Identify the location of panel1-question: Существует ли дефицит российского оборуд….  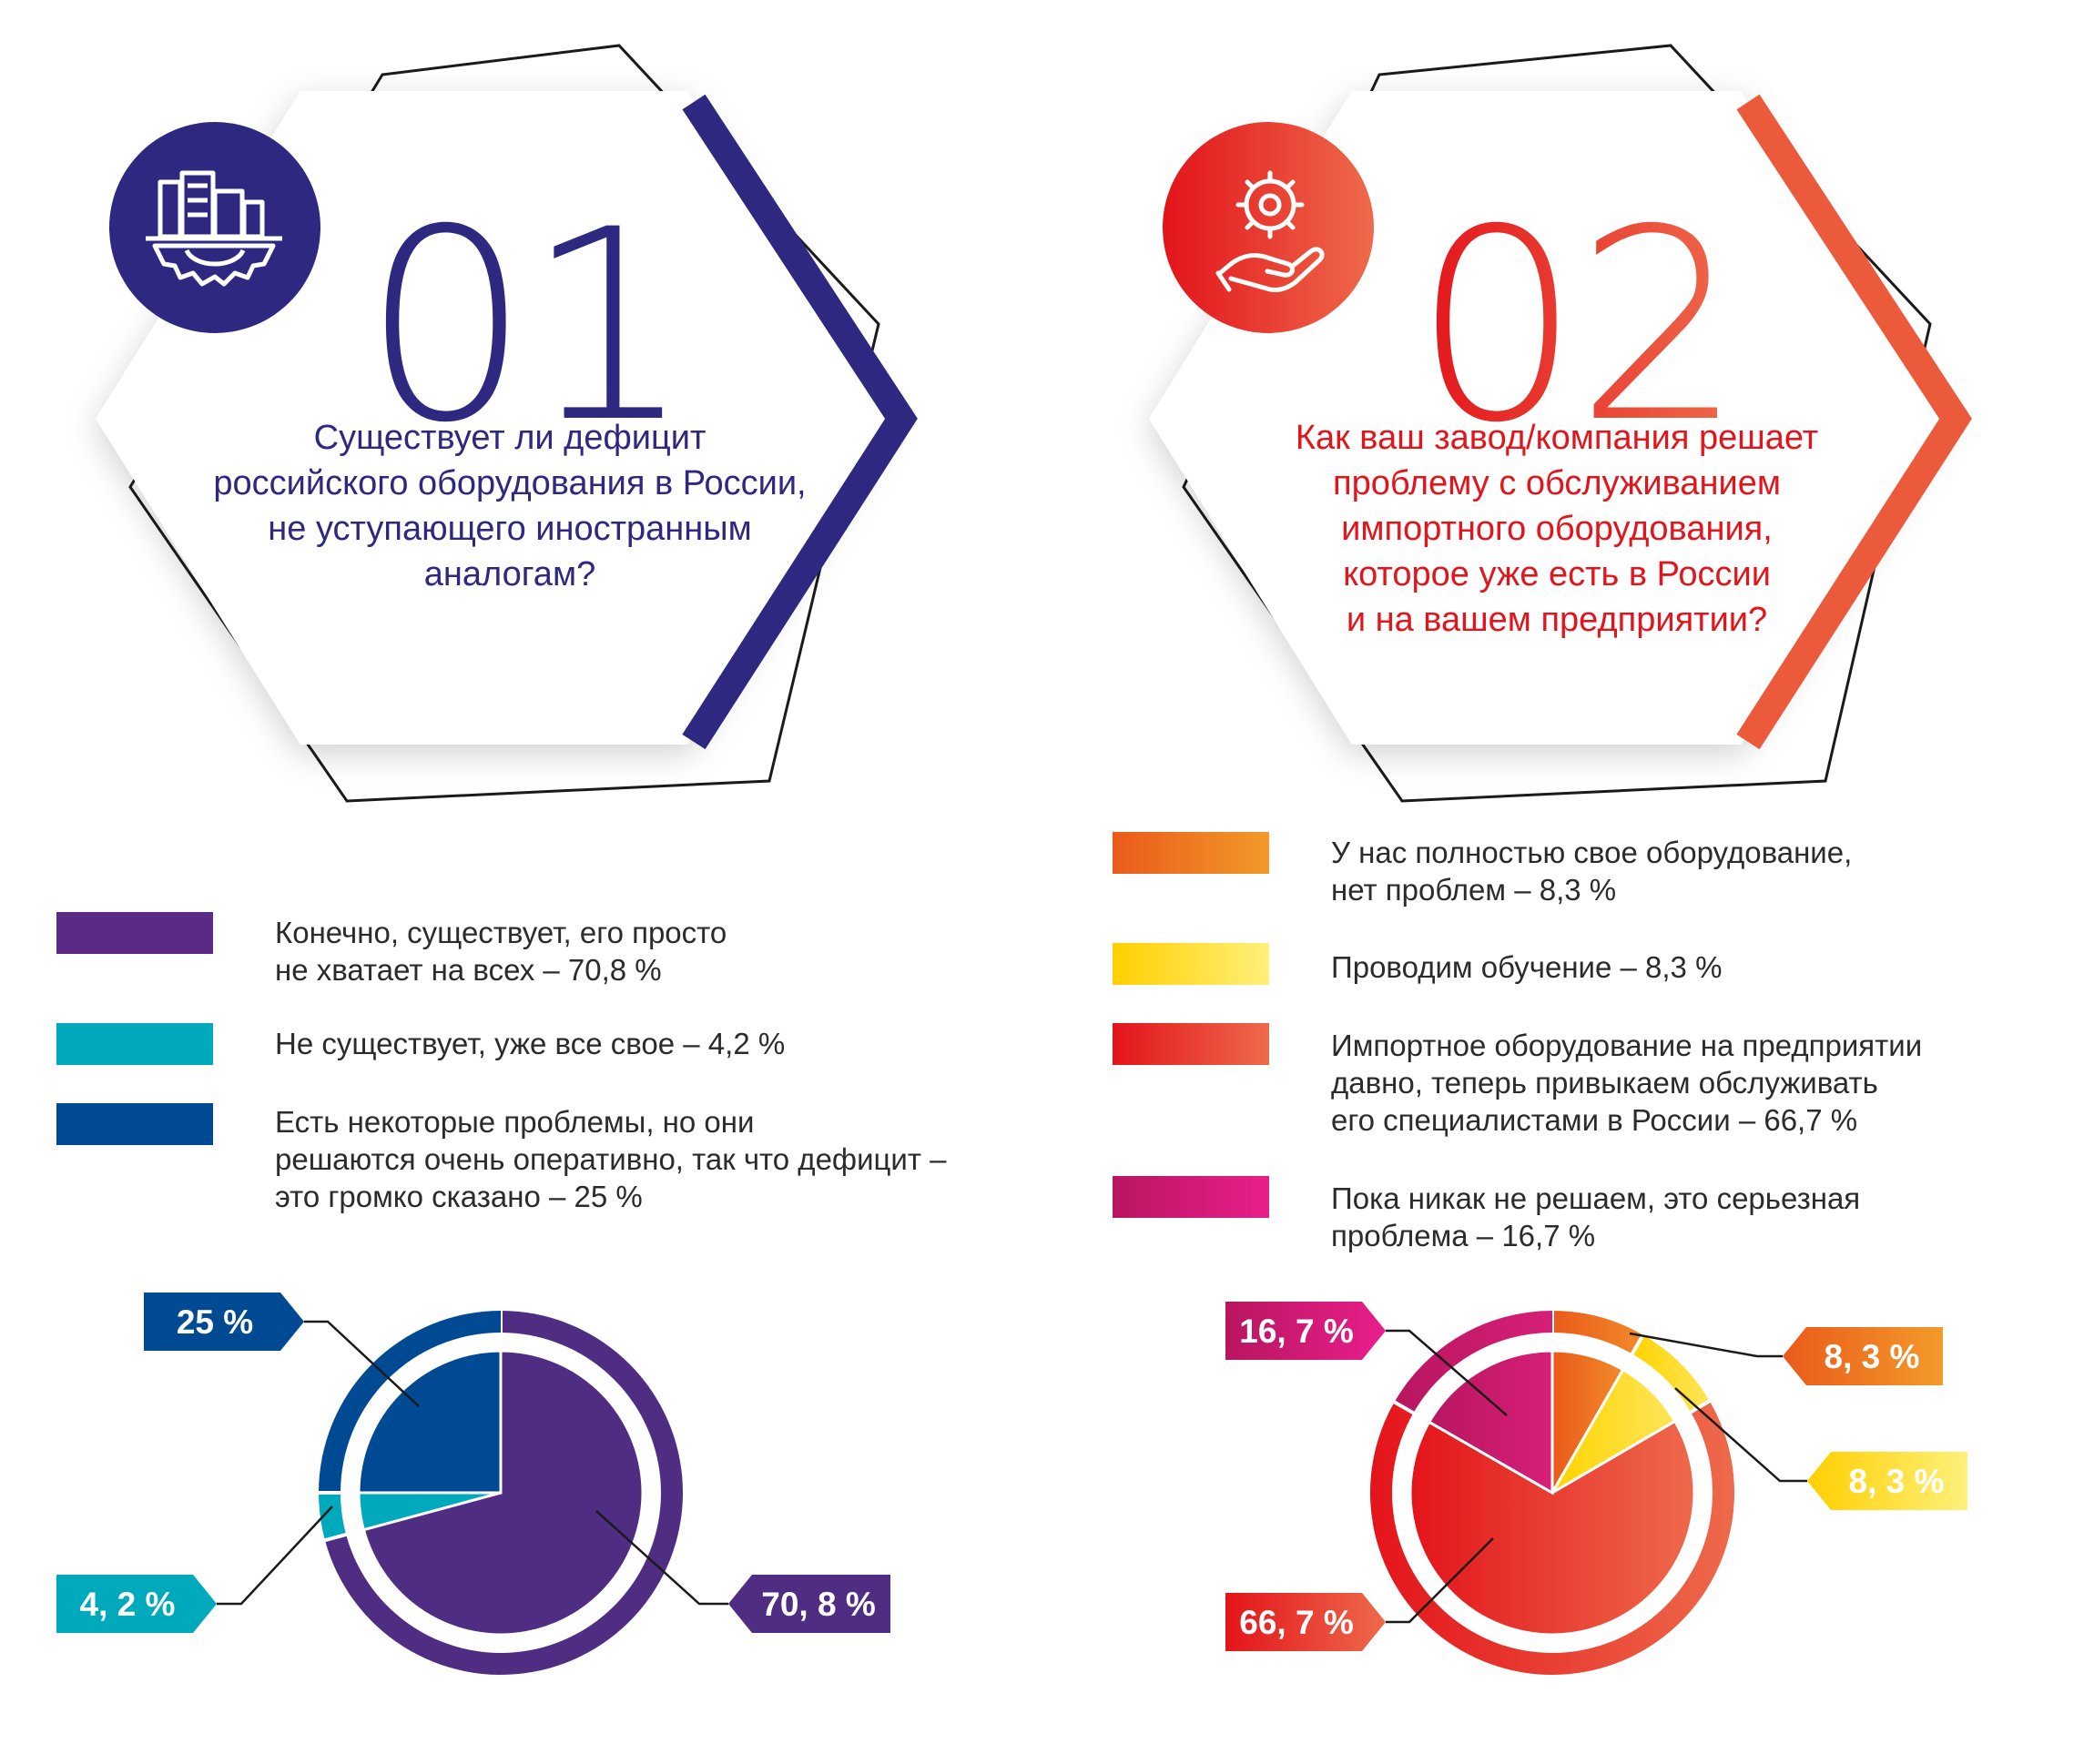
(510, 506).